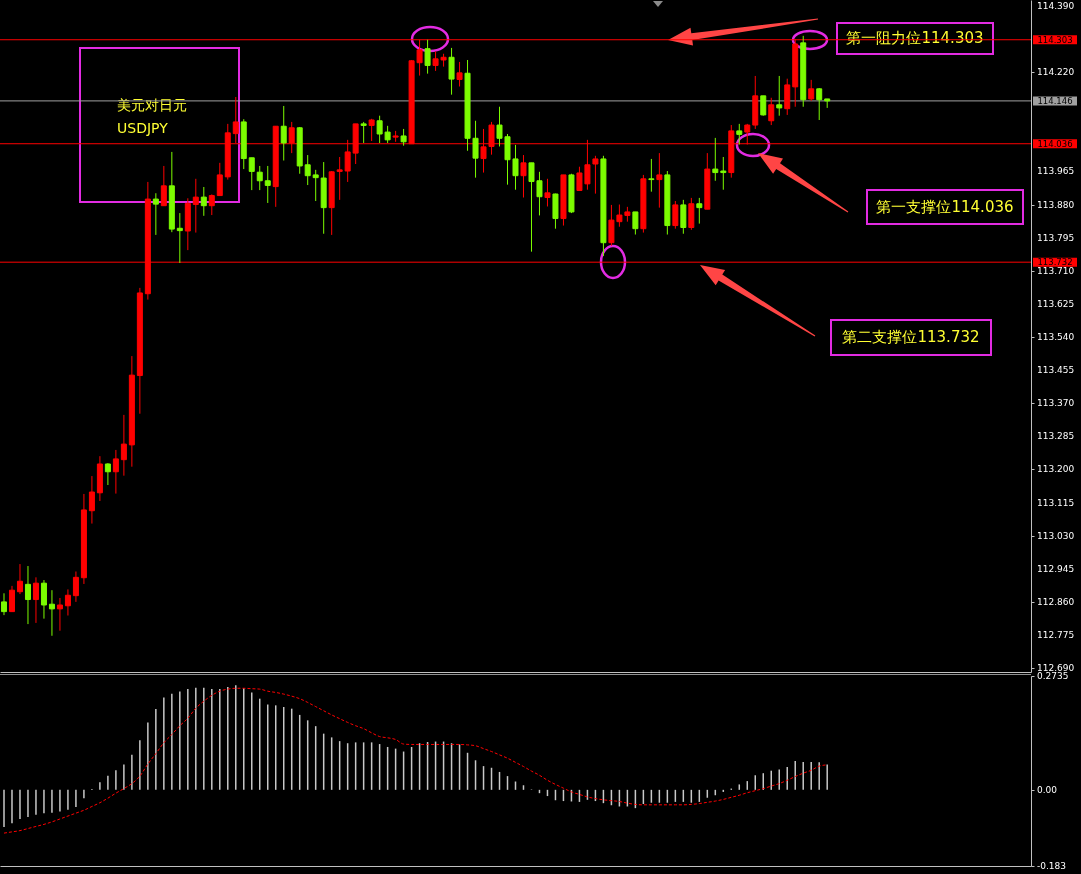  I want to click on y-tick-label: 113.880, so click(1056, 204).